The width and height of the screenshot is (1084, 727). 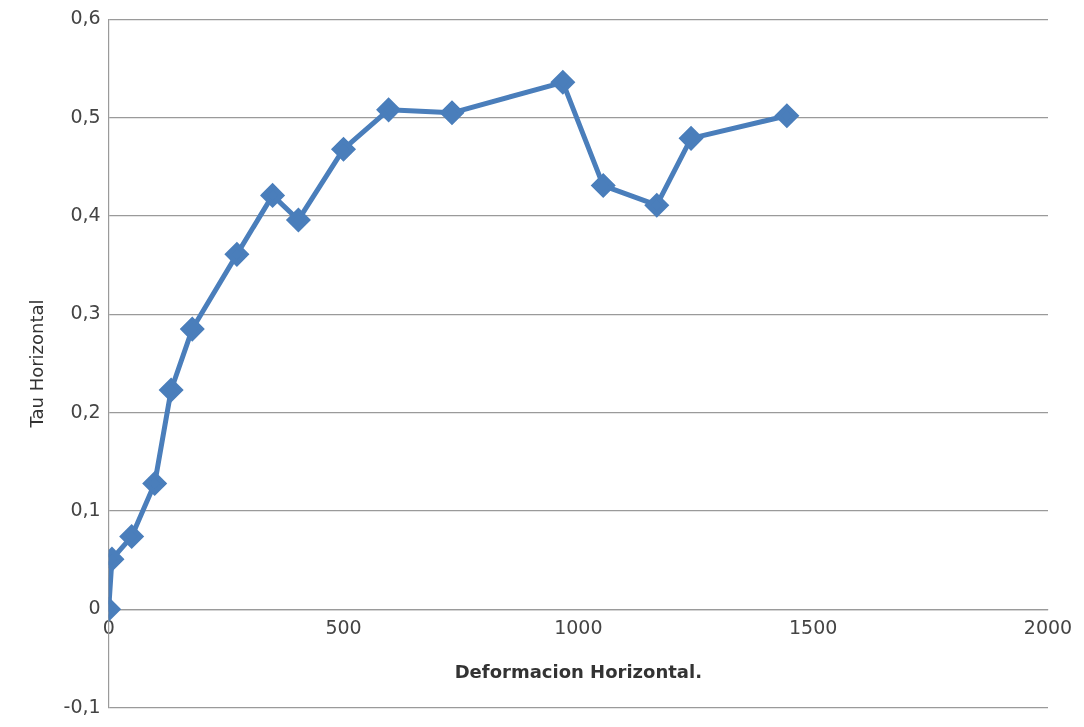 I want to click on x-tick-label: 2000, so click(x=1048, y=626).